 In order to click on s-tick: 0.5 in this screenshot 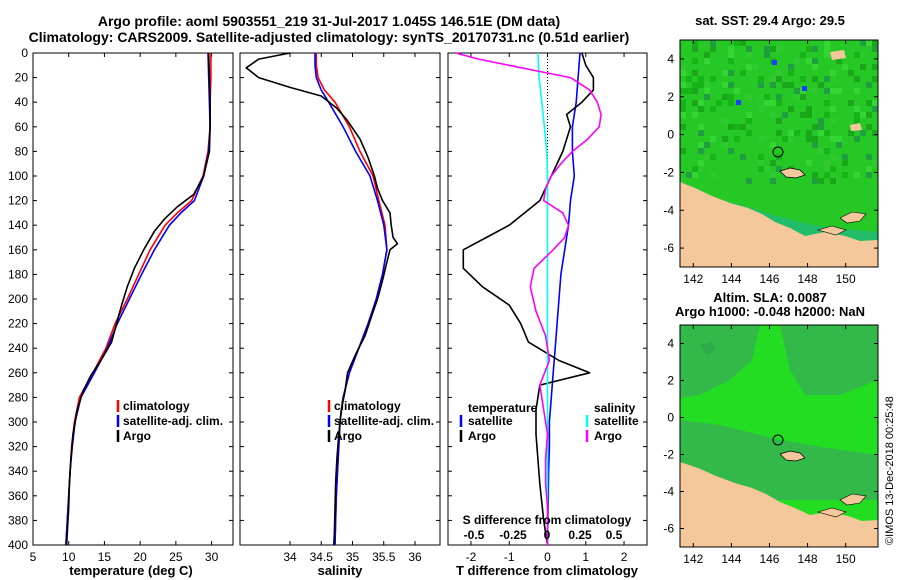, I will do `click(614, 535)`.